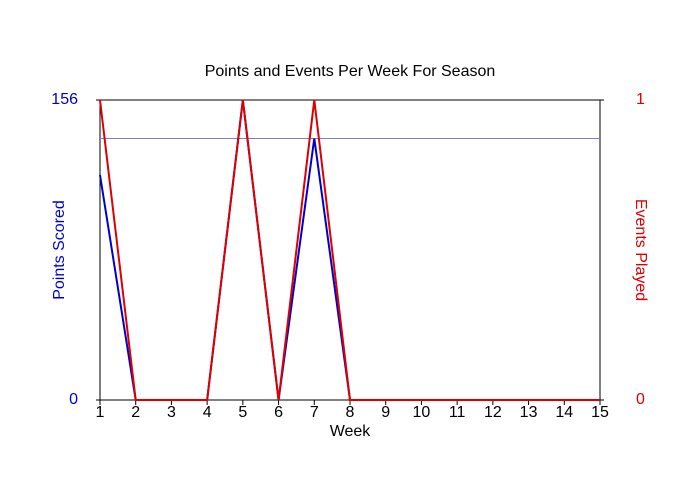 This screenshot has height=500, width=700. What do you see at coordinates (59, 250) in the screenshot?
I see `y-axis-label: Points Scored` at bounding box center [59, 250].